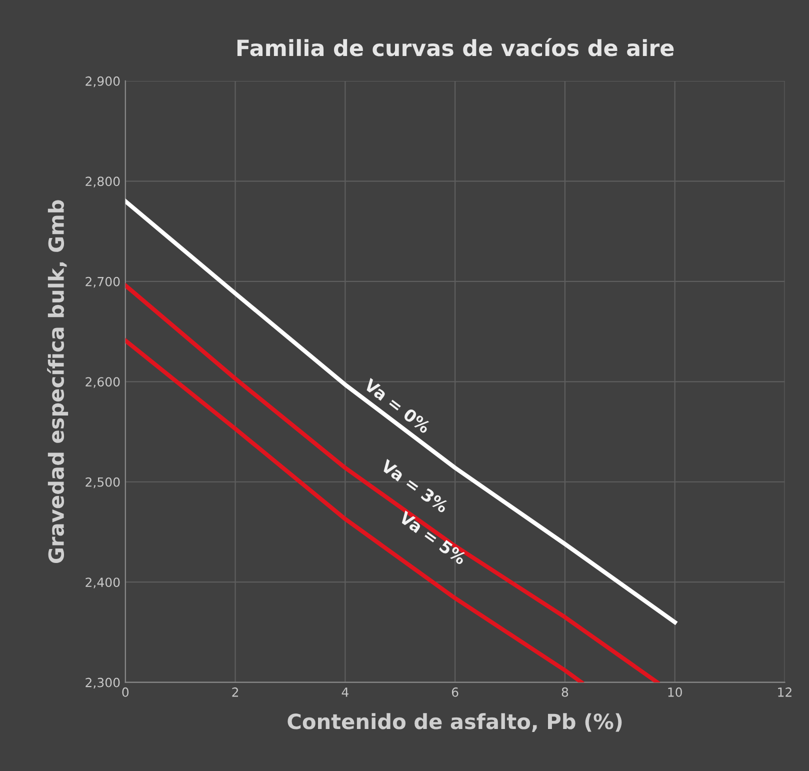  Describe the element at coordinates (345, 692) in the screenshot. I see `x-tick-label: 4` at that location.